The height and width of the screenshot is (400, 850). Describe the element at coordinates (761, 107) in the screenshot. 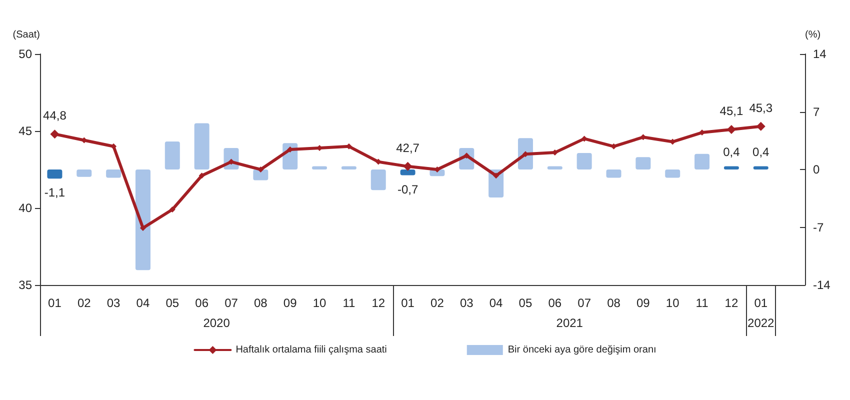

I see `data-label: 45,3` at that location.